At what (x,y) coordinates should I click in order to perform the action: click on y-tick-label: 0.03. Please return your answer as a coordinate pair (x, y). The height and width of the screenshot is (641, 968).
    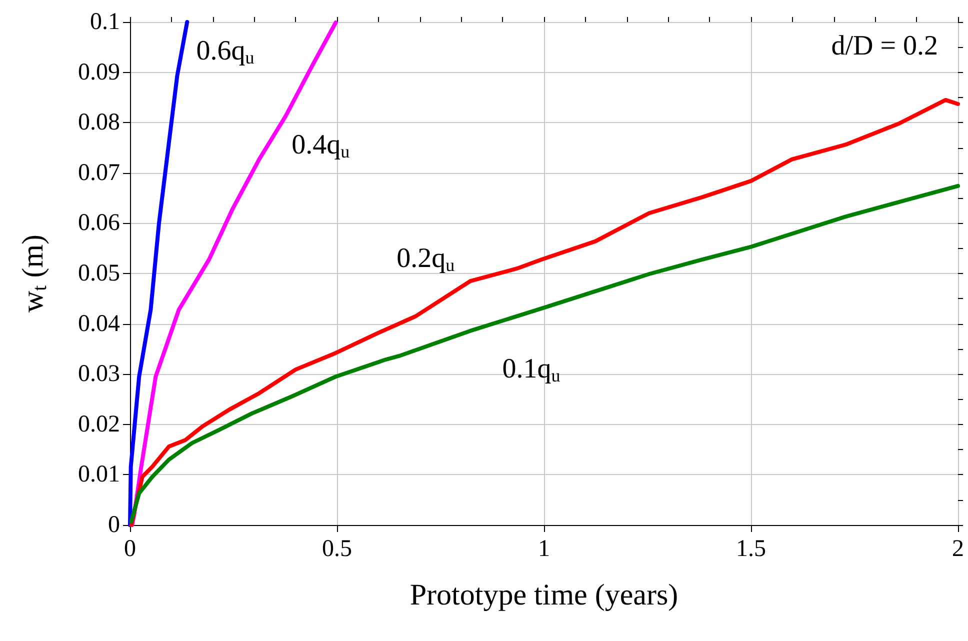
    Looking at the image, I should click on (99, 374).